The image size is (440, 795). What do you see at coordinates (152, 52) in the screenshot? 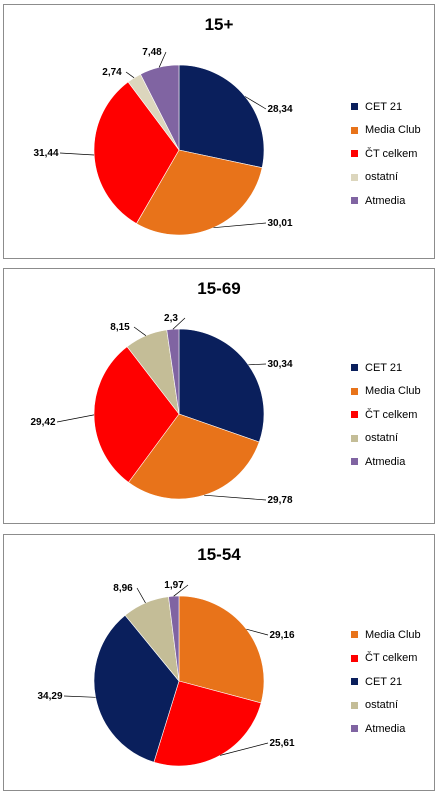
I see `data-label: 7,48` at bounding box center [152, 52].